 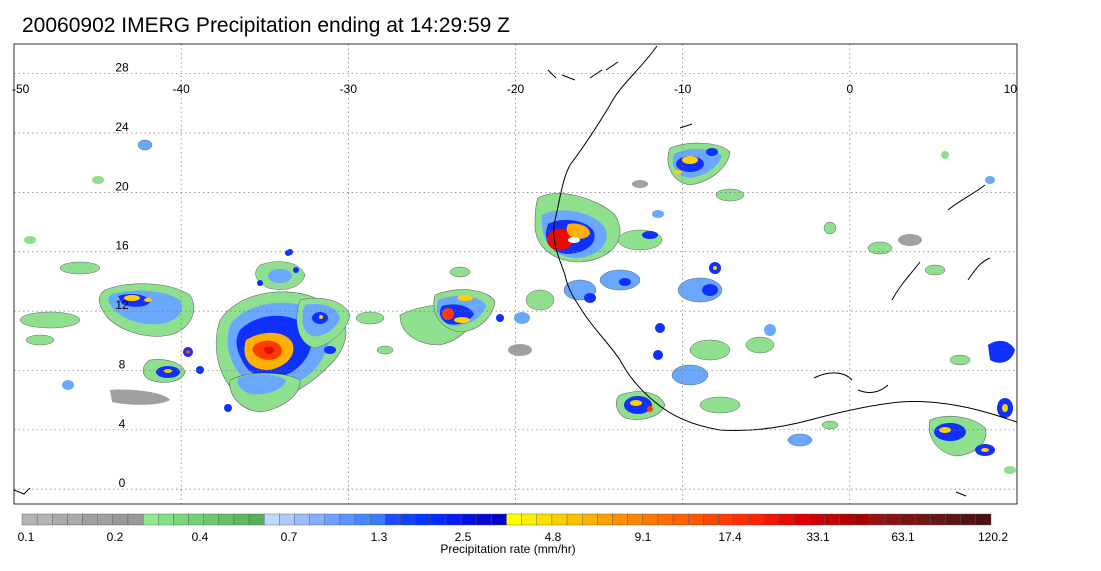 I want to click on latitude-tick-label: 20, so click(x=122, y=186).